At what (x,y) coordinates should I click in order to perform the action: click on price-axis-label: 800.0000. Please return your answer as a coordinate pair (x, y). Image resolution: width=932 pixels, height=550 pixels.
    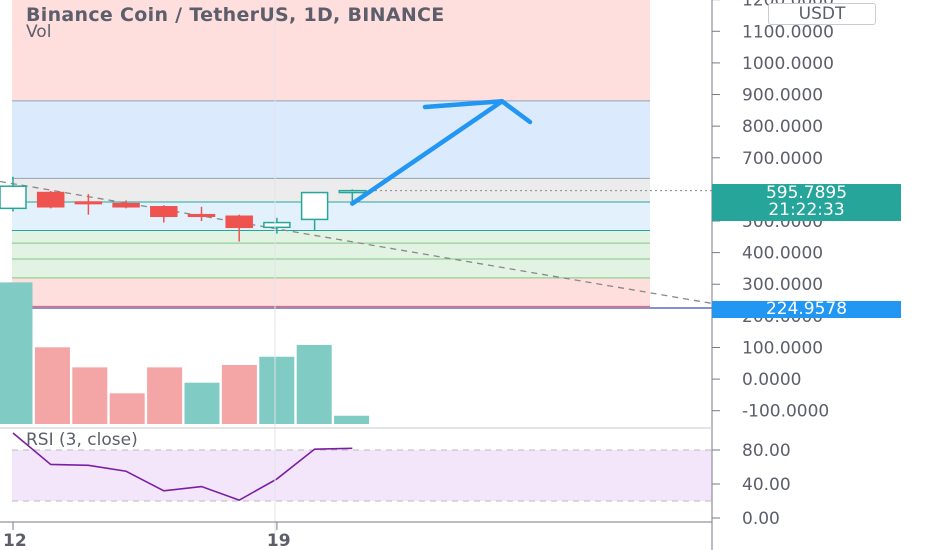
    Looking at the image, I should click on (782, 127).